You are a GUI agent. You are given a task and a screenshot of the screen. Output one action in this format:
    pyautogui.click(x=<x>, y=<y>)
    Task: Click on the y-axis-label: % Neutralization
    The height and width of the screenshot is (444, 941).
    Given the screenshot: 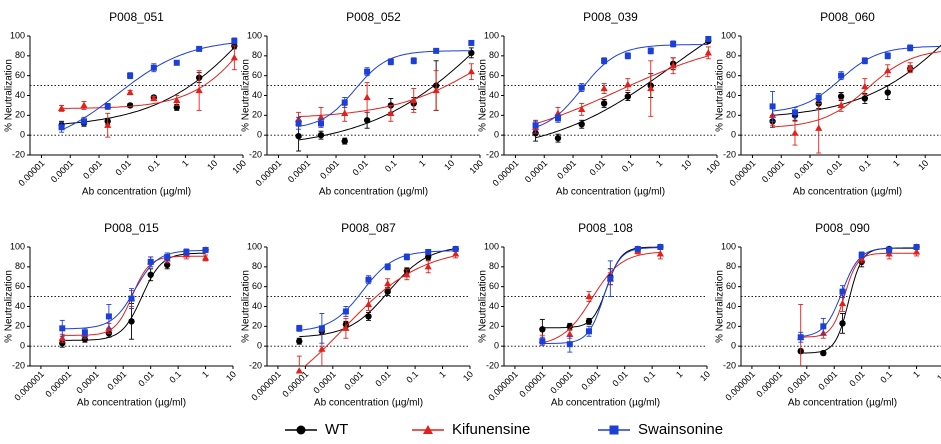 What is the action you would take?
    pyautogui.click(x=246, y=306)
    